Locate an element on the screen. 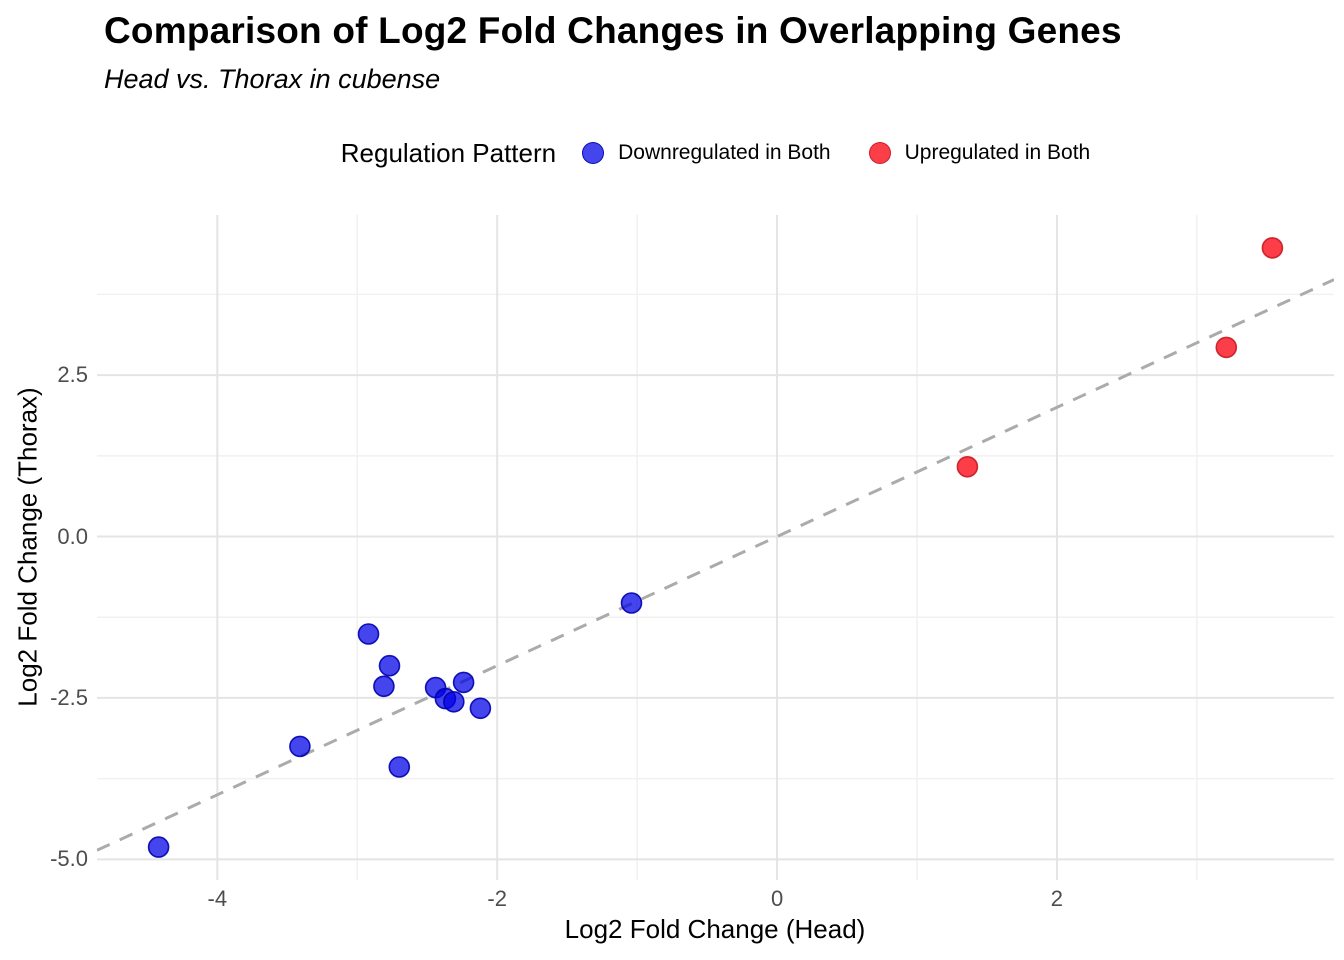  legend-title: Regulation Pattern is located at coordinates (448, 152).